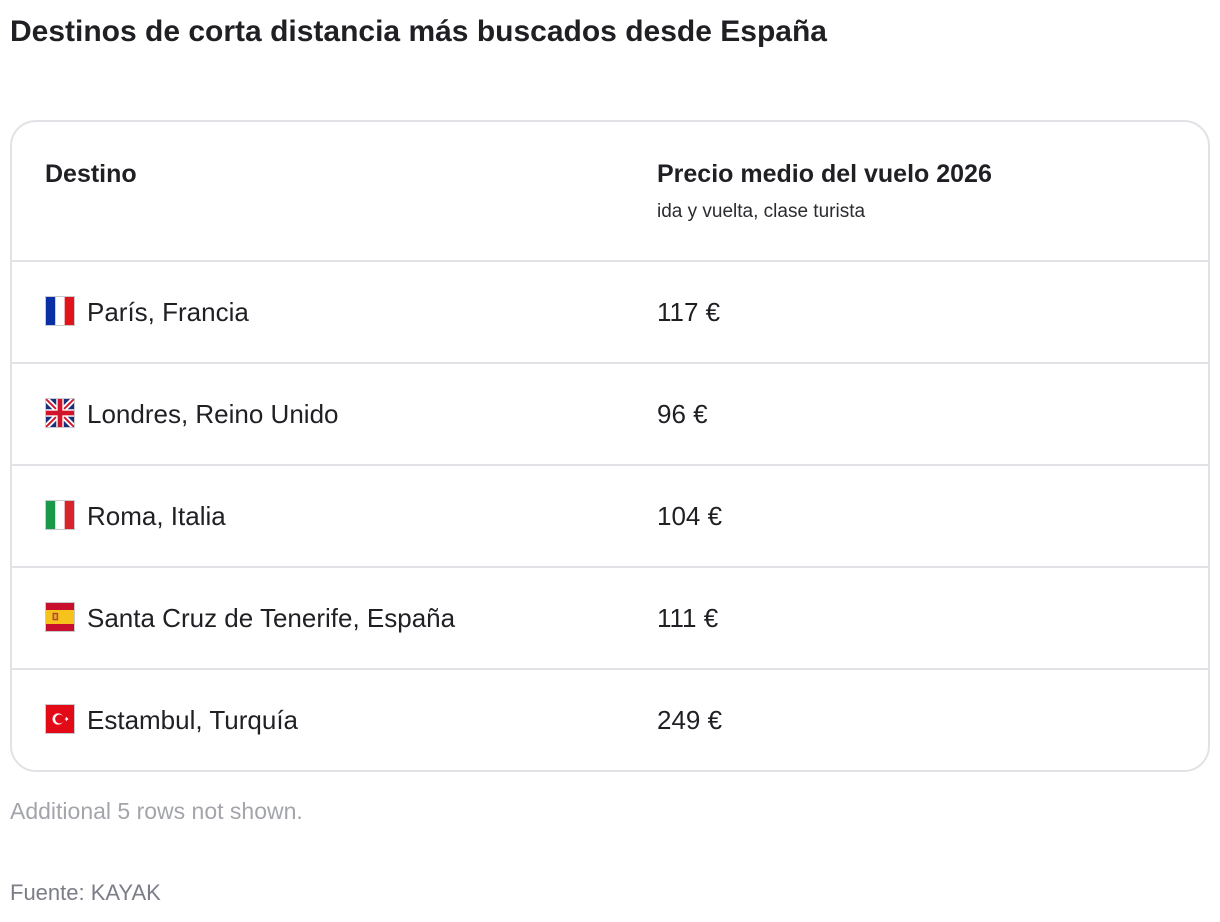 The image size is (1220, 922). Describe the element at coordinates (687, 618) in the screenshot. I see `flight-price: 111 €` at that location.